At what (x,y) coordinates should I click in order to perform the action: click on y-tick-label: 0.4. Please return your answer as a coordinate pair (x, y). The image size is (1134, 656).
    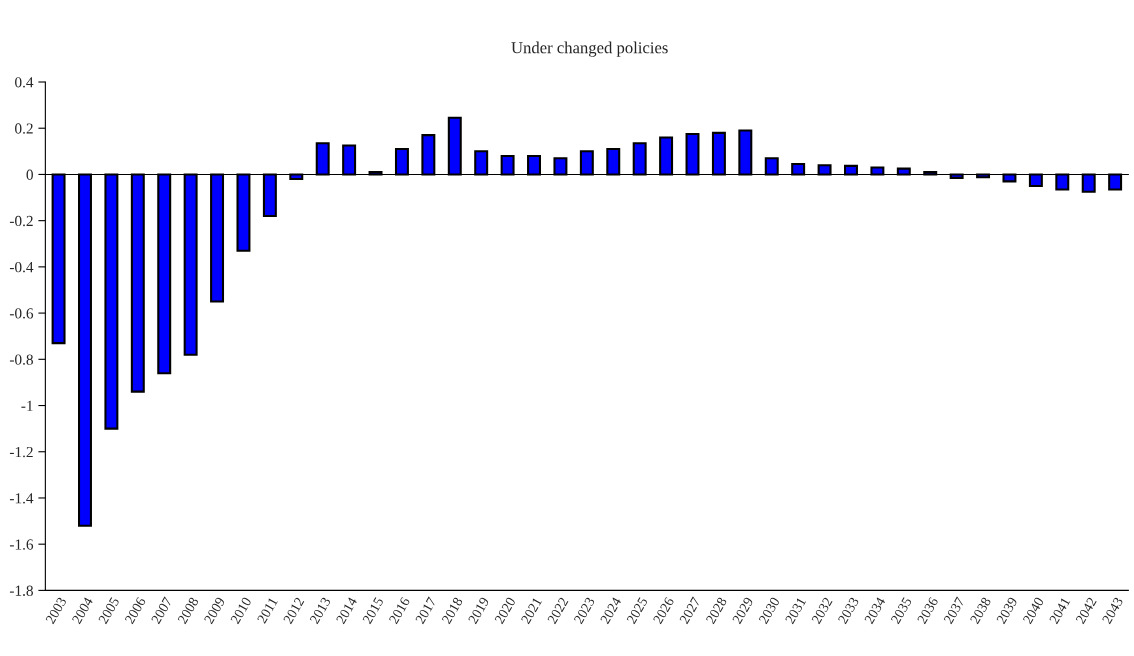
    Looking at the image, I should click on (24, 82).